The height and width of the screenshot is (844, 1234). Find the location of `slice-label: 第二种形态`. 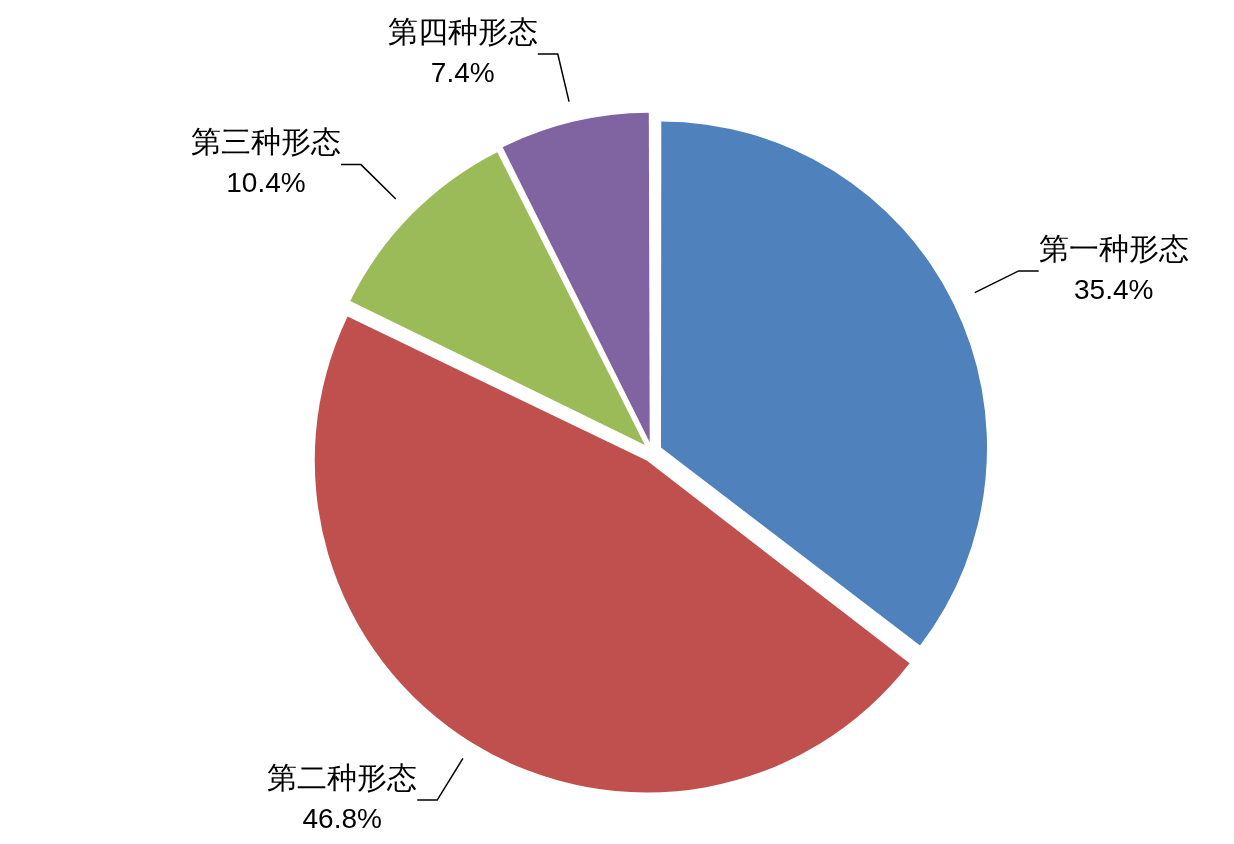

slice-label: 第二种形态 is located at coordinates (342, 777).